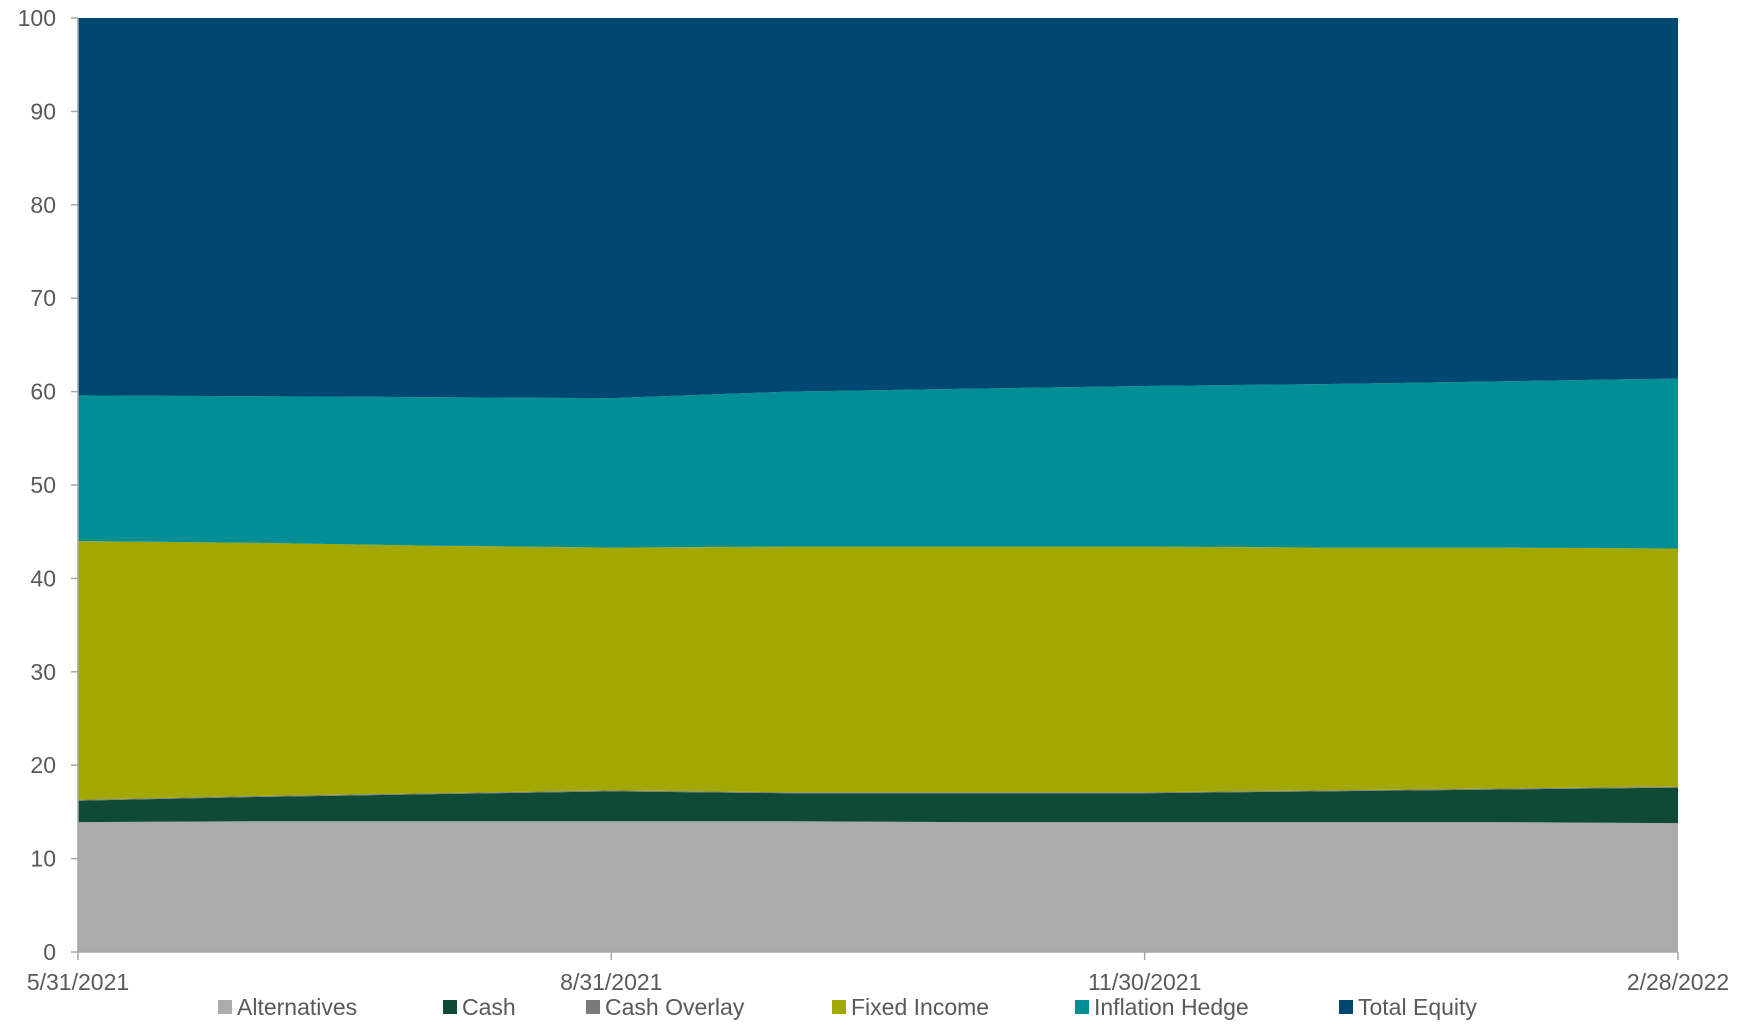  I want to click on y-tick-label: 70, so click(43, 298).